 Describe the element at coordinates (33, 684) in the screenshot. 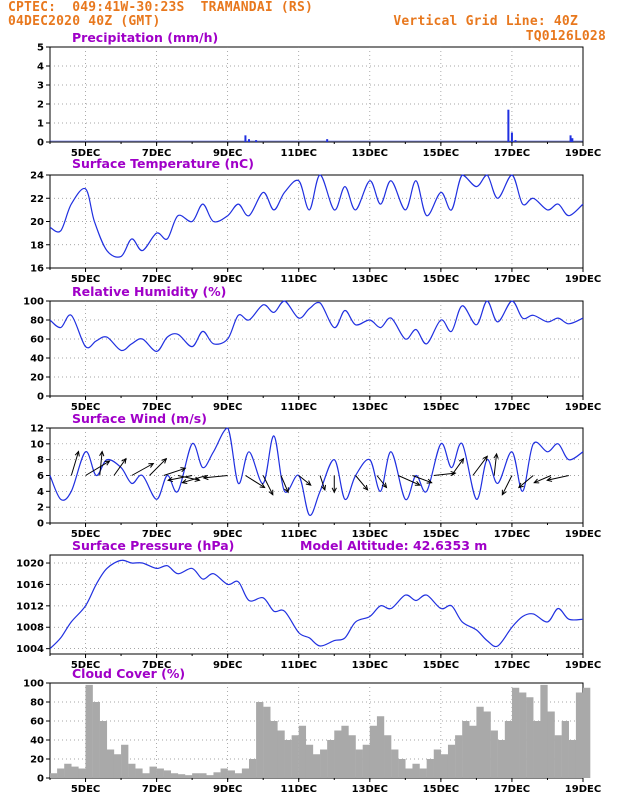

I see `y-tick-label: 100` at that location.